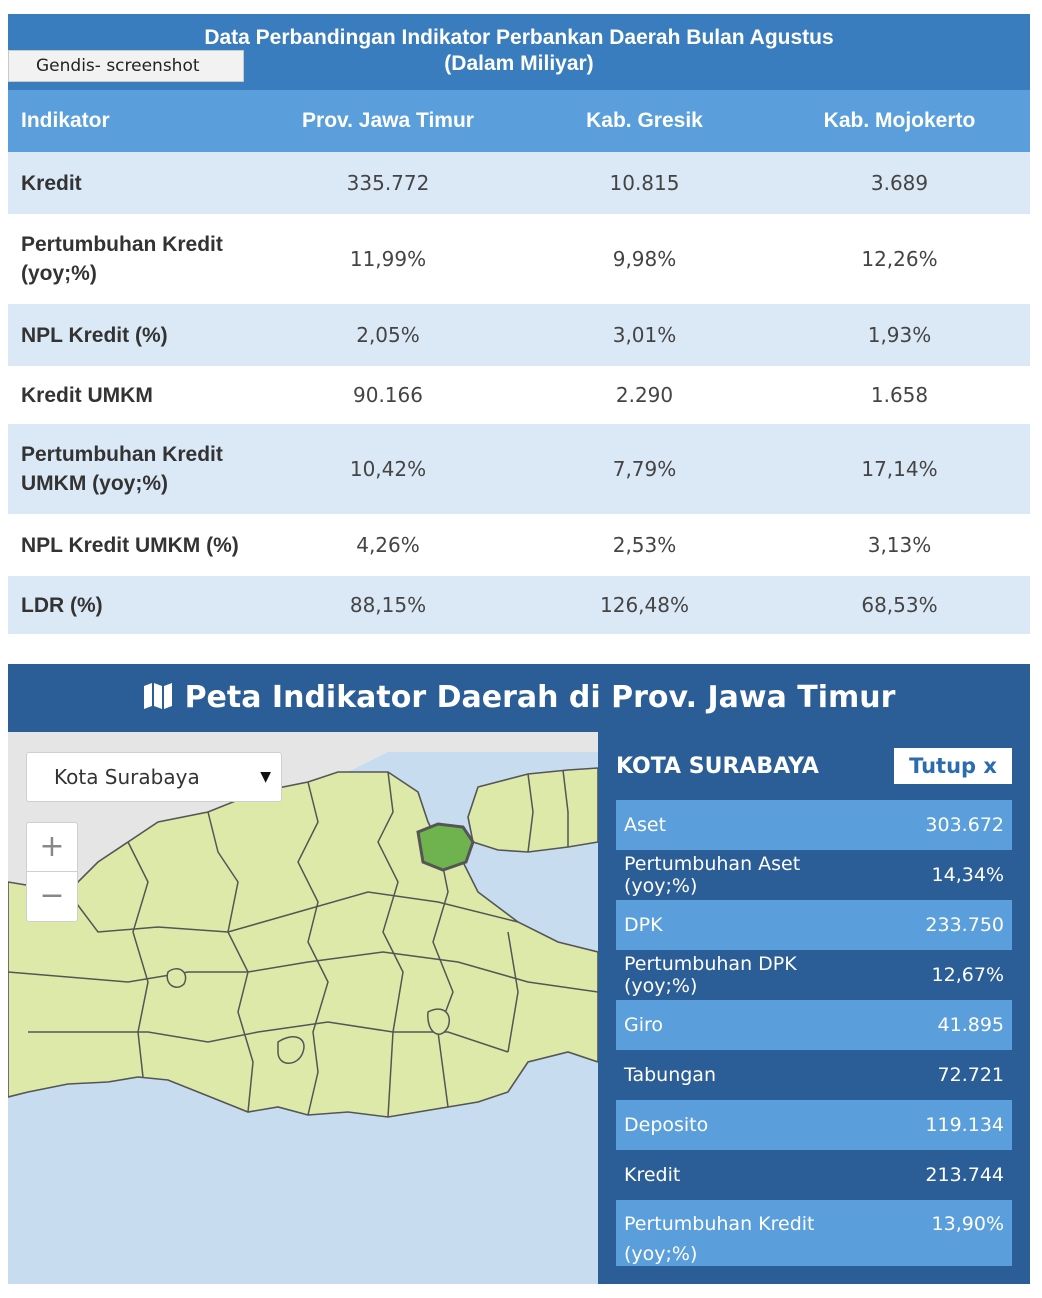 The height and width of the screenshot is (1298, 1042). Describe the element at coordinates (970, 1025) in the screenshot. I see `info-value: 41.895` at that location.